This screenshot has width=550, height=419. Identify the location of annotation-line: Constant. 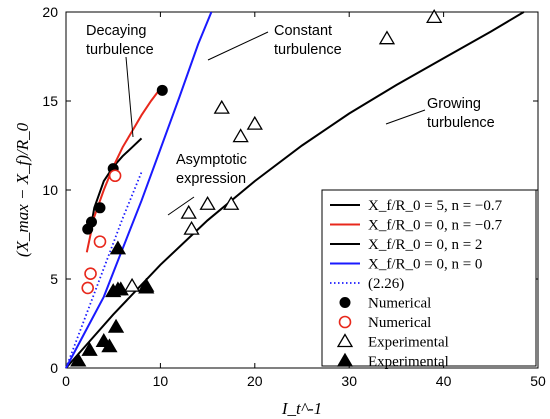
(303, 31).